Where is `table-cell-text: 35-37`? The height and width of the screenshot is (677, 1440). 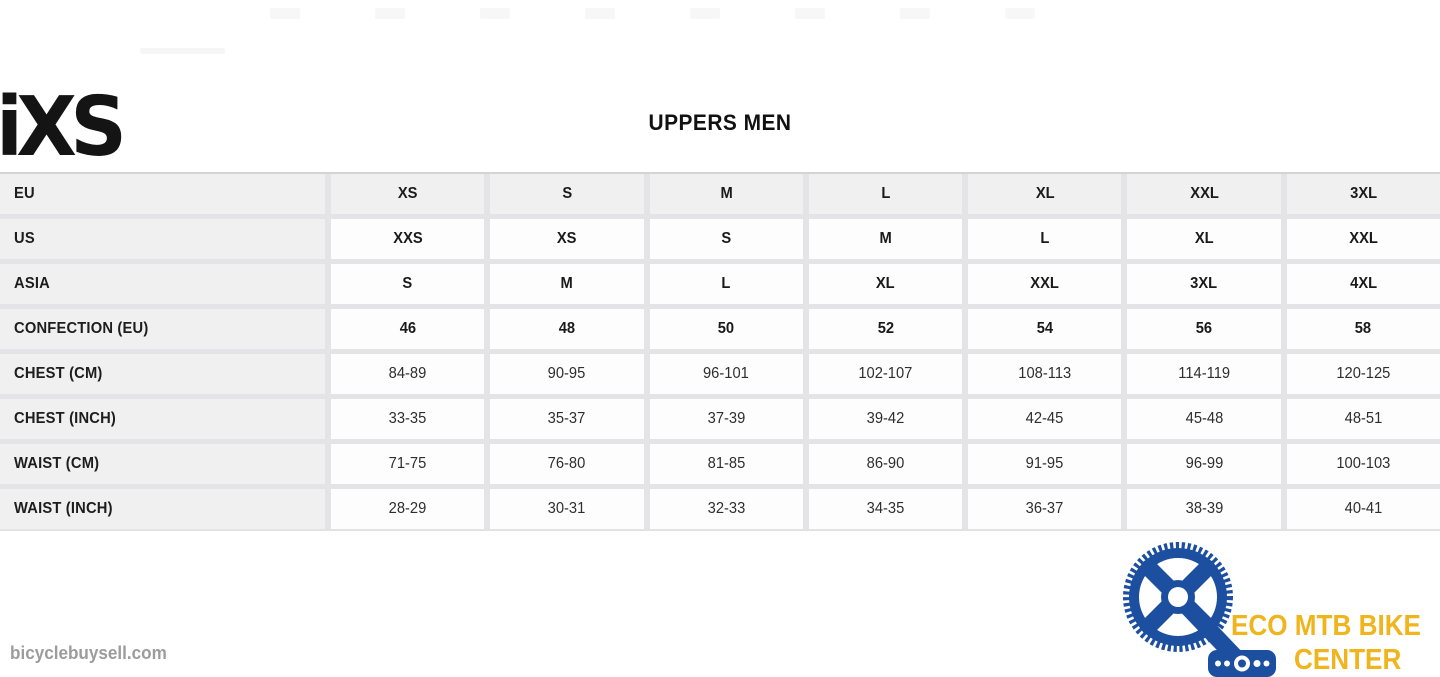
table-cell-text: 35-37 is located at coordinates (567, 418).